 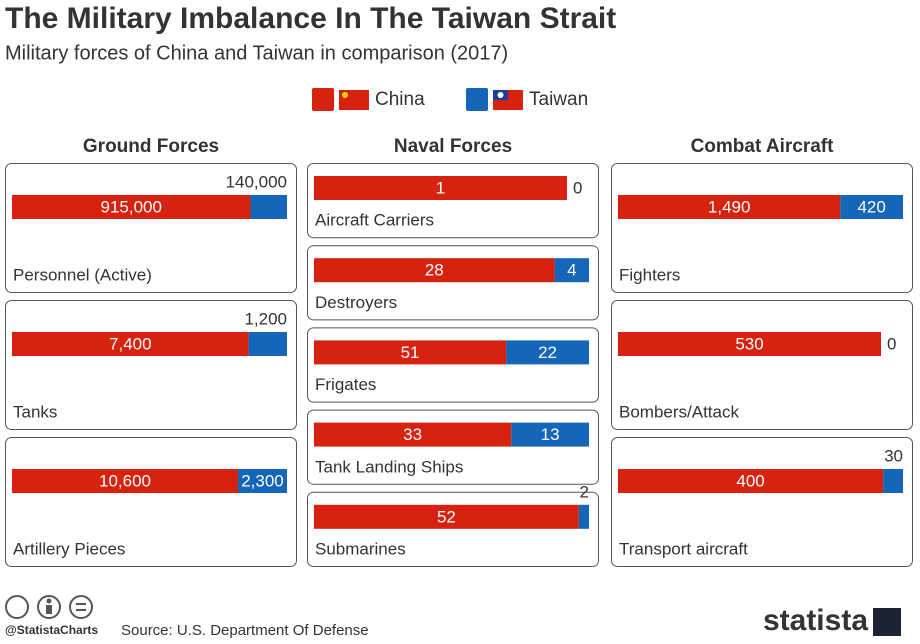 What do you see at coordinates (49, 601) in the screenshot?
I see `by-icon-head` at bounding box center [49, 601].